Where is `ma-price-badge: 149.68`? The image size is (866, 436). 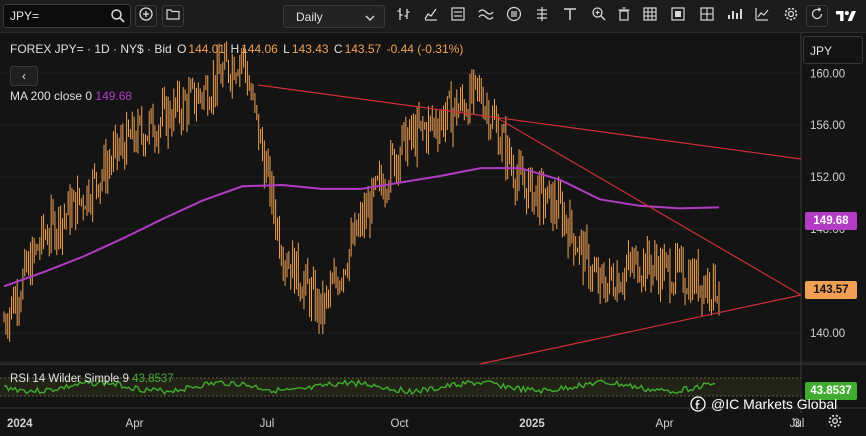
ma-price-badge: 149.68 is located at coordinates (831, 221).